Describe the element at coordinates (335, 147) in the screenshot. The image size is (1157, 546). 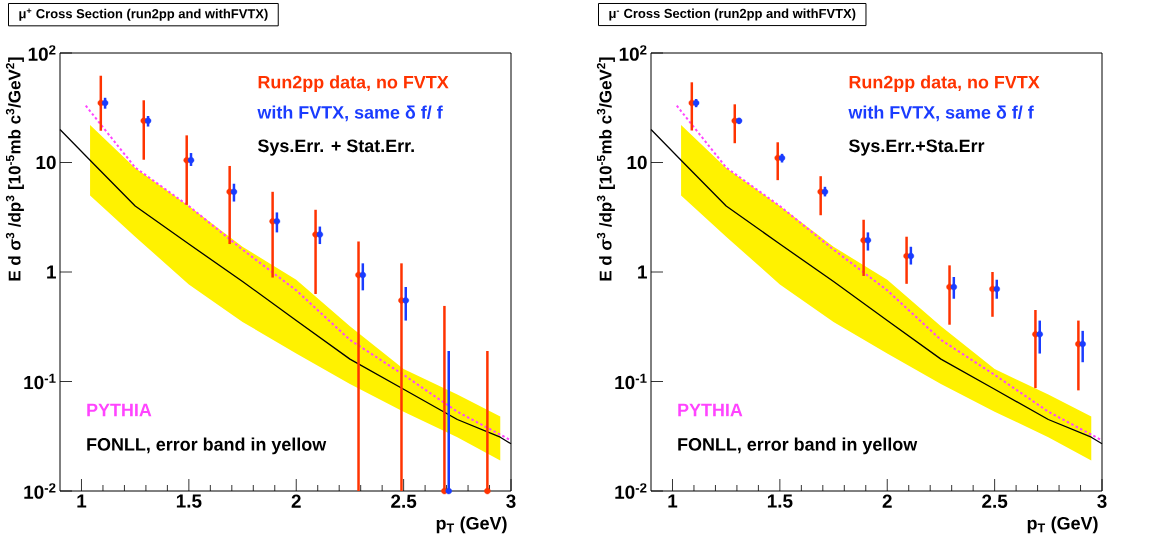
I see `annotation: Sys.Err. + Stat.Err.` at that location.